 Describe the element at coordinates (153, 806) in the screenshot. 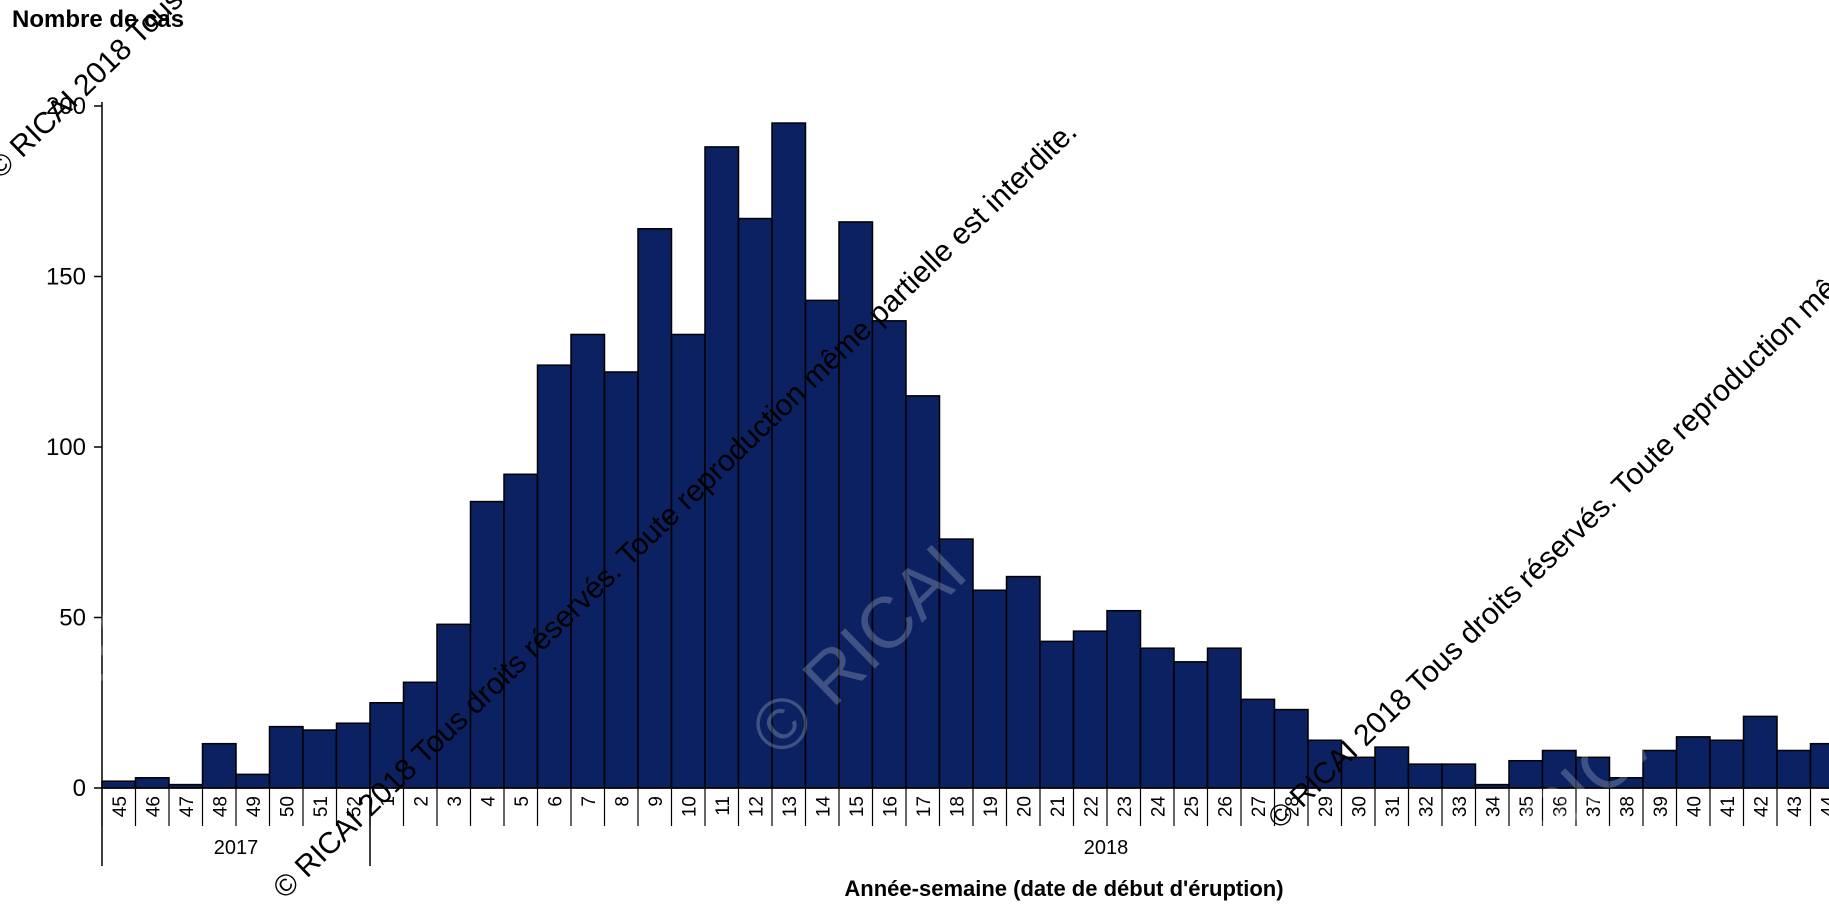

I see `x-tick-label: 46` at that location.